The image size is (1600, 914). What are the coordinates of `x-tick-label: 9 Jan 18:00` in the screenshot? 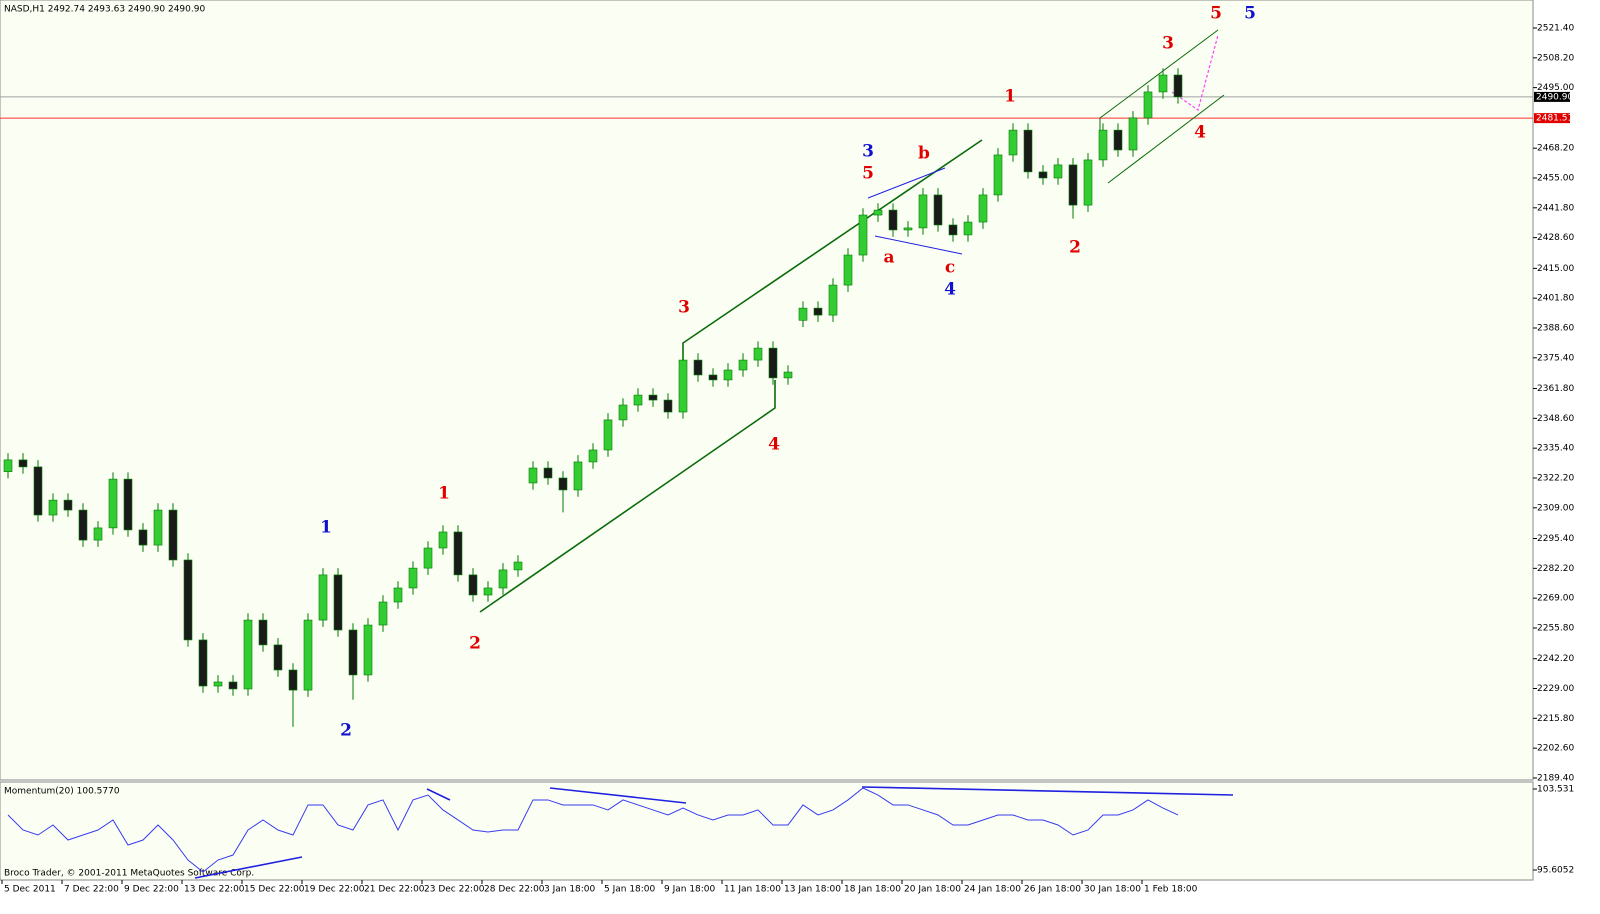 It's located at (690, 890).